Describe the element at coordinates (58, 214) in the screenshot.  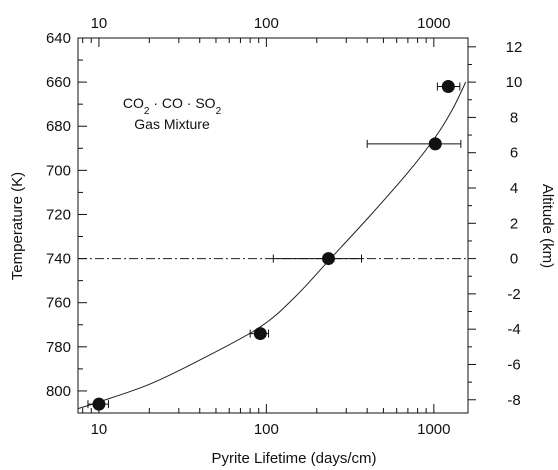
I see `y-tick-label: 720` at that location.